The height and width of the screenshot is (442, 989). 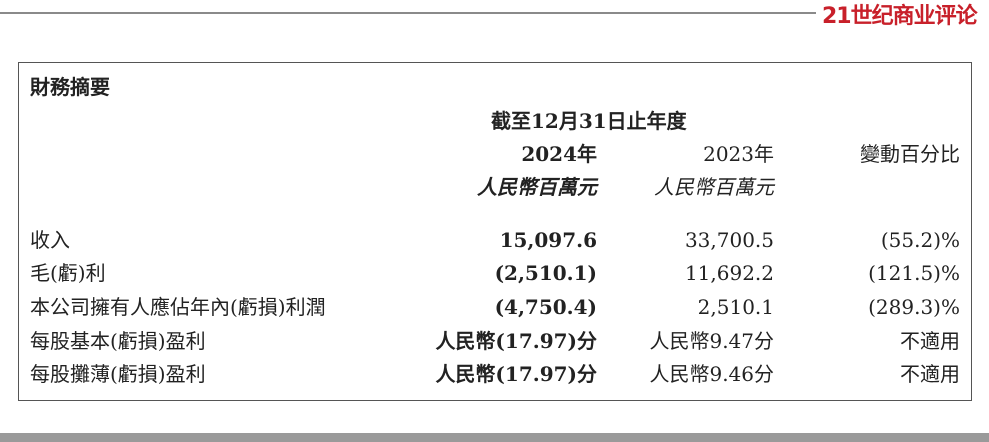 What do you see at coordinates (914, 307) in the screenshot?
I see `value-change: (289.3)%` at bounding box center [914, 307].